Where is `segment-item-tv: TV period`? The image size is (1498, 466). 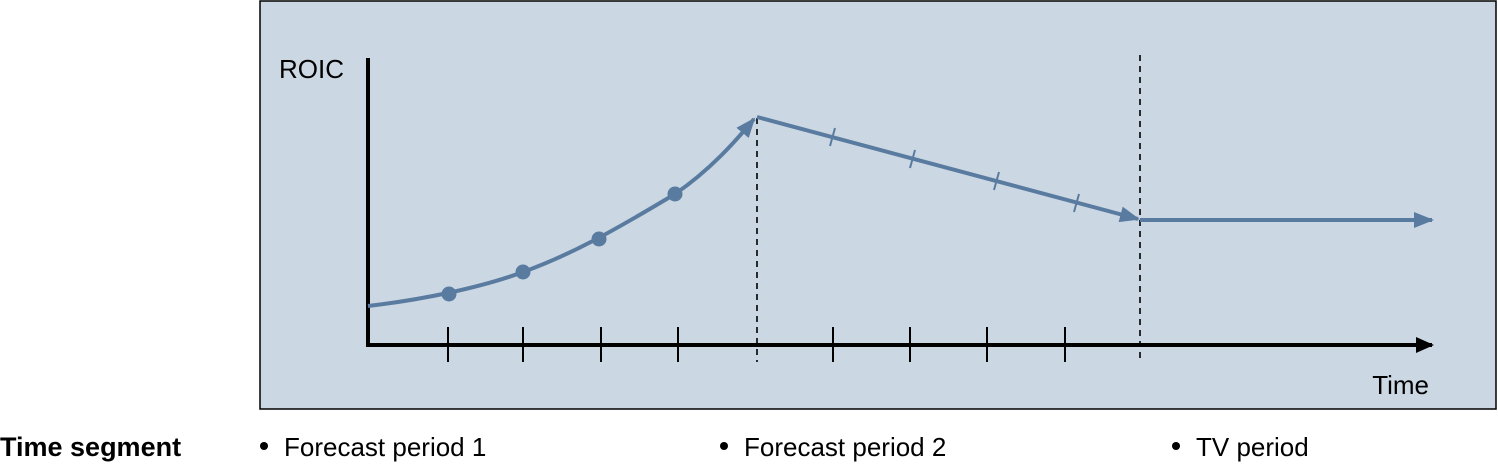 segment-item-tv: TV period is located at coordinates (1240, 447).